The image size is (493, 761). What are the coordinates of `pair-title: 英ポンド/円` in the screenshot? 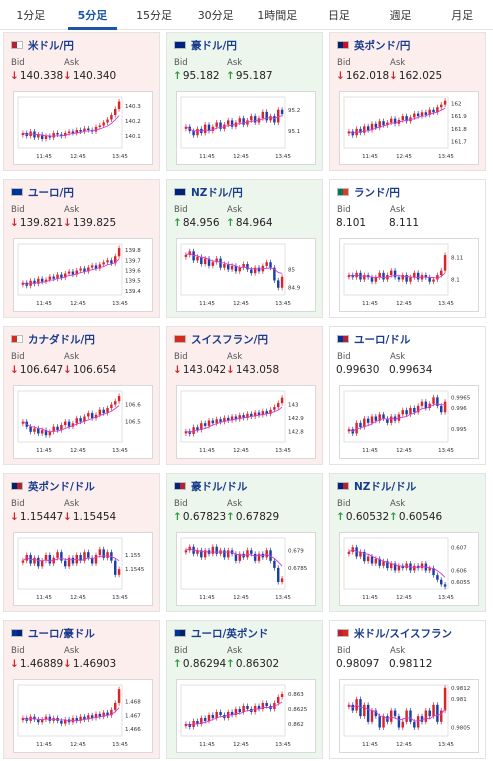 It's located at (373, 45).